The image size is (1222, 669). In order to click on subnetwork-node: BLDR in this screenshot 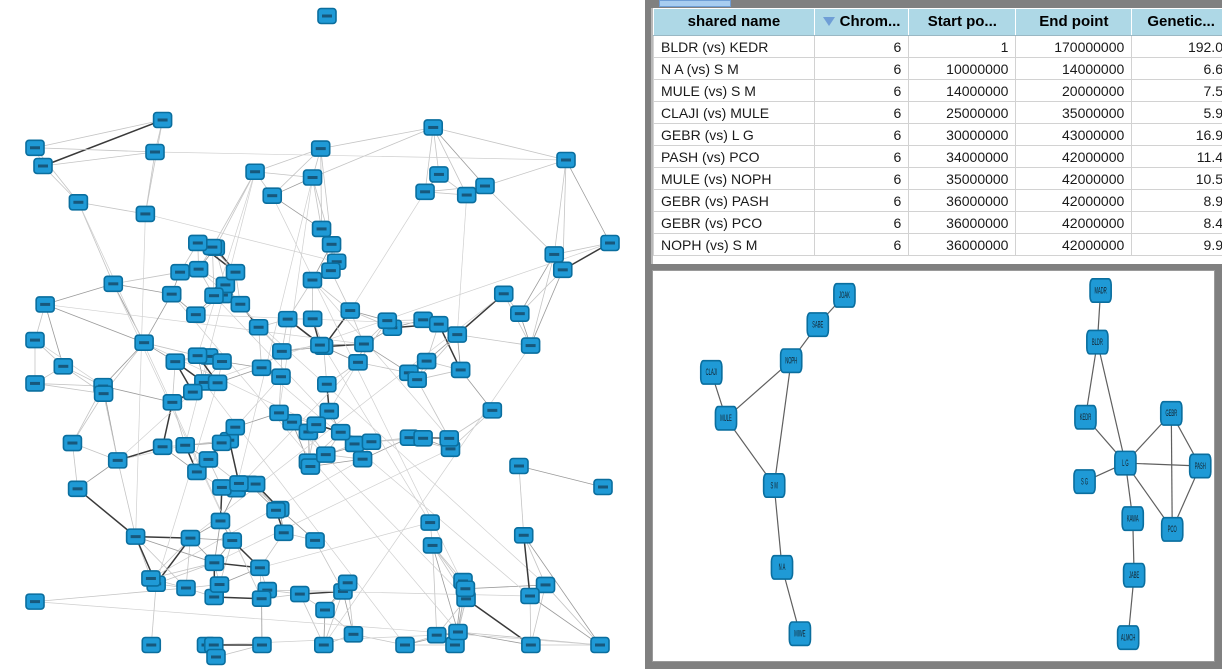, I will do `click(1097, 341)`.